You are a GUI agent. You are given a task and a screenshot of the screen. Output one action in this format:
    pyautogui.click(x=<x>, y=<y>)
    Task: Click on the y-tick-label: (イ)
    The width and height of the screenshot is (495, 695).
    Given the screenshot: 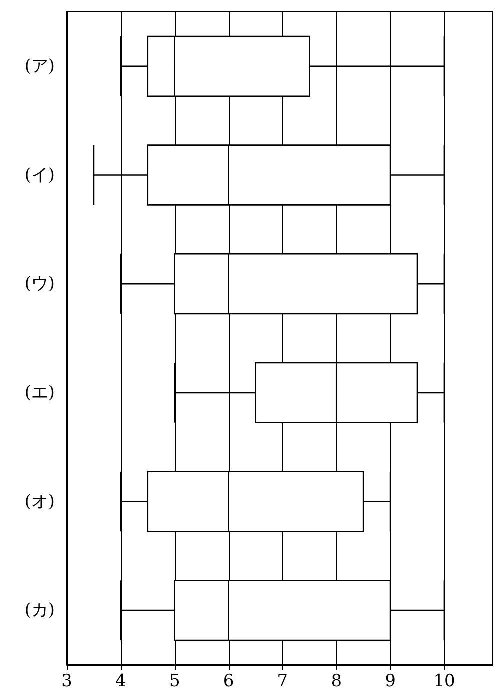 What is the action you would take?
    pyautogui.click(x=39, y=175)
    